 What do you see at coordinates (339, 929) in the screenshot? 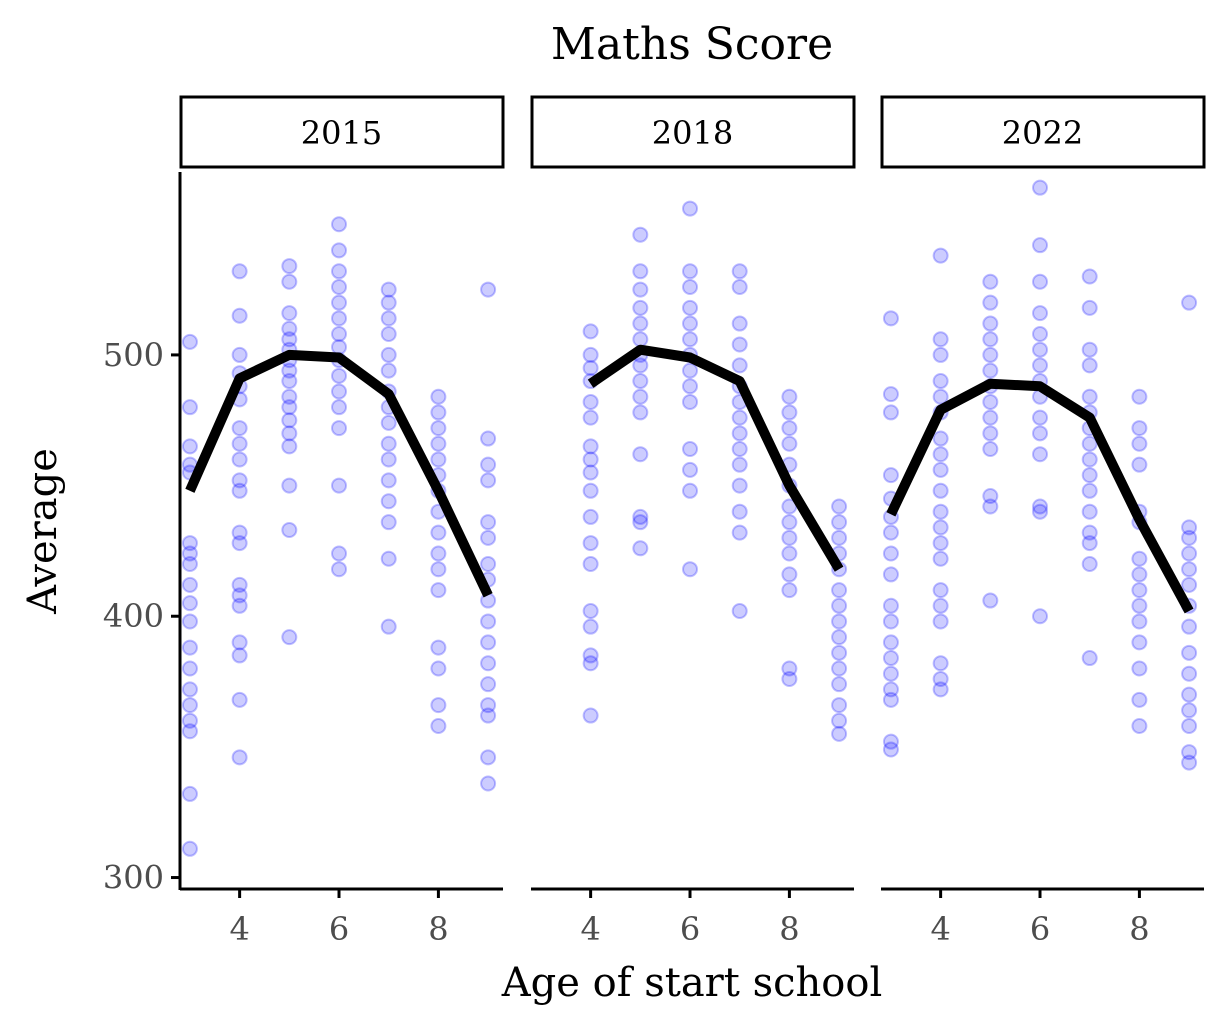
I see `x-tick-label: 6` at bounding box center [339, 929].